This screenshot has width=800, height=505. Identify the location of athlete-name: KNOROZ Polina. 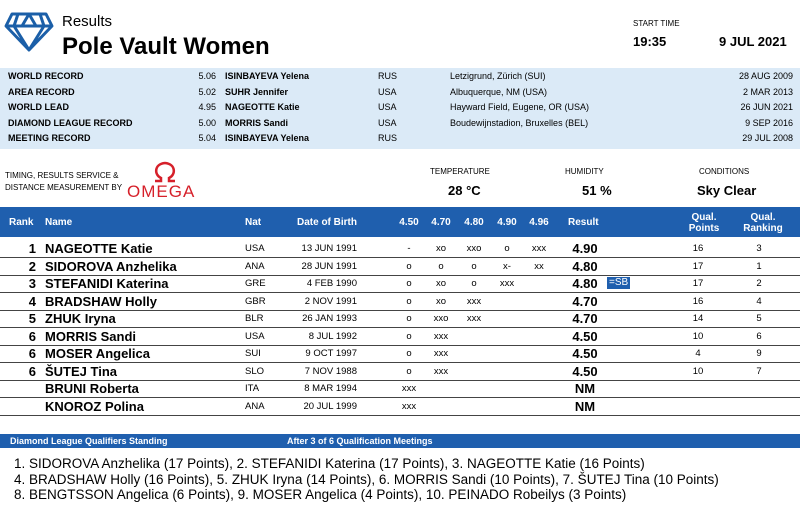
(94, 406).